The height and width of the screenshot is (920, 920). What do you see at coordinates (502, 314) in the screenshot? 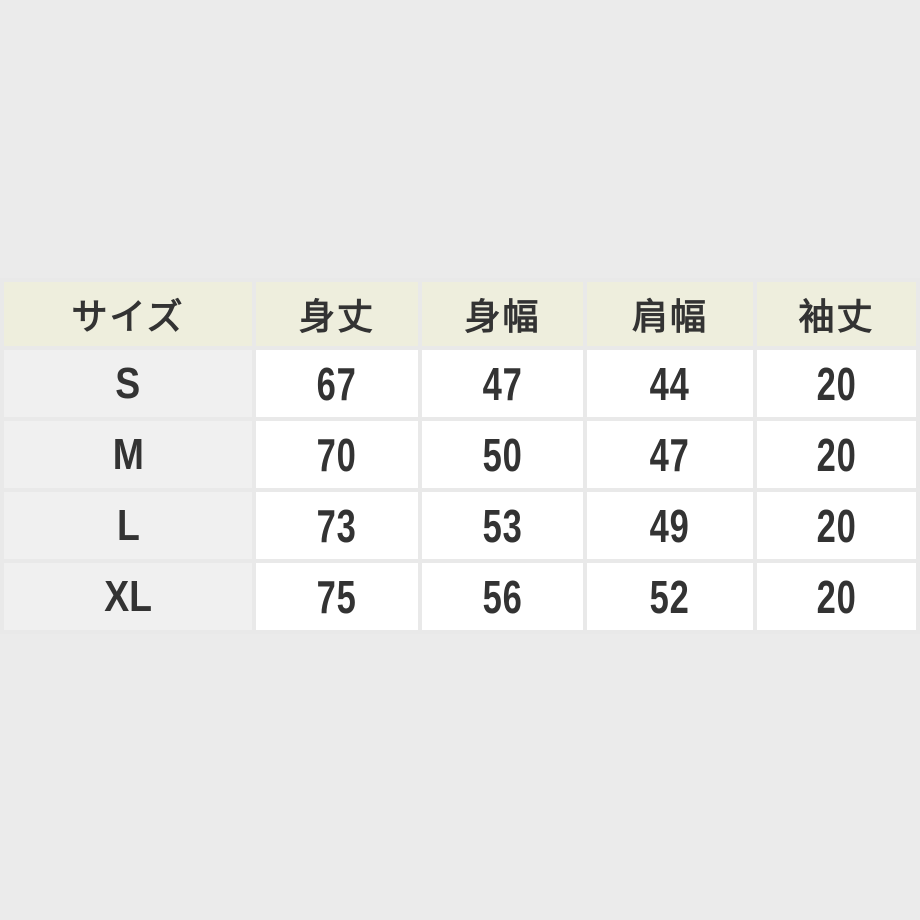
I see `header-cell-body-width: 身幅` at bounding box center [502, 314].